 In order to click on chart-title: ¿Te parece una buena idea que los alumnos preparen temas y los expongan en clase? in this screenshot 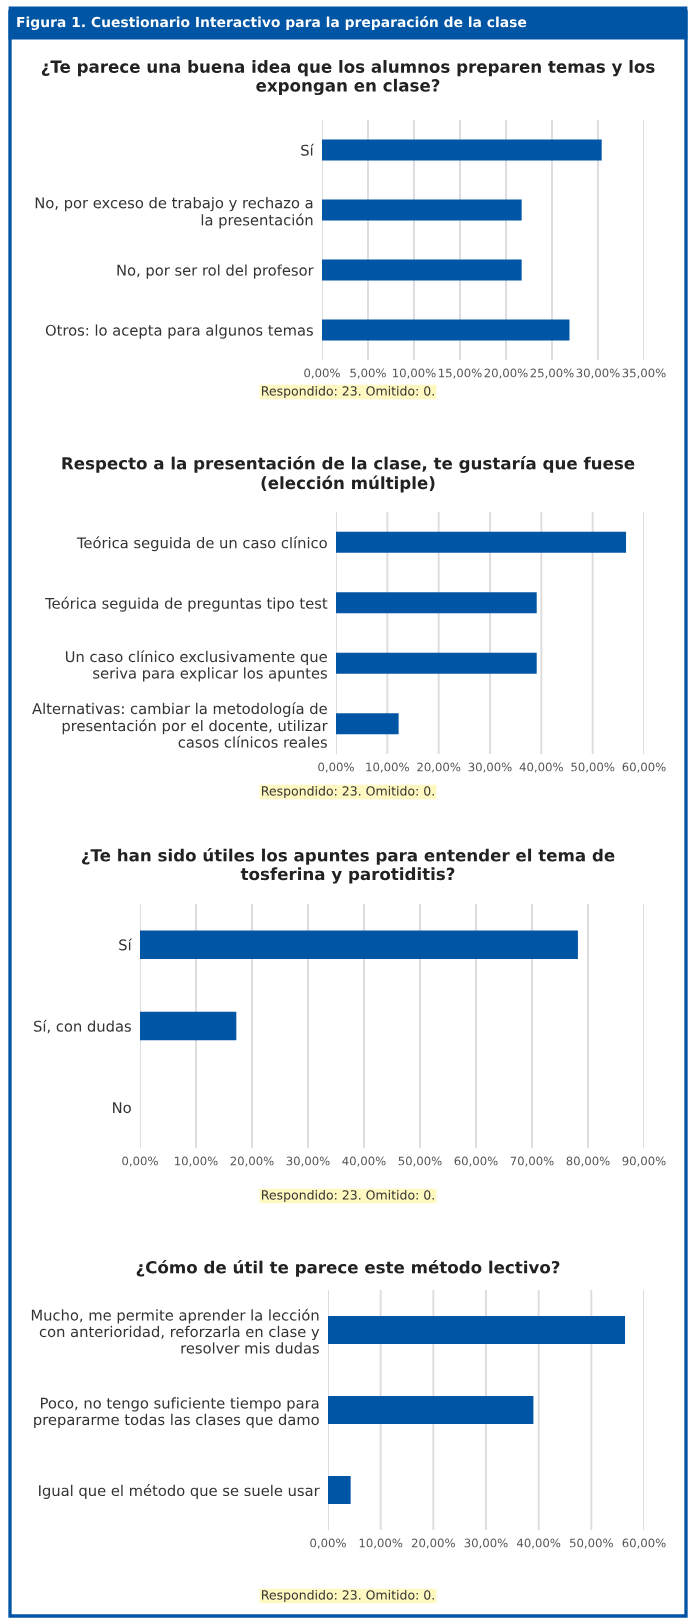, I will do `click(348, 78)`.